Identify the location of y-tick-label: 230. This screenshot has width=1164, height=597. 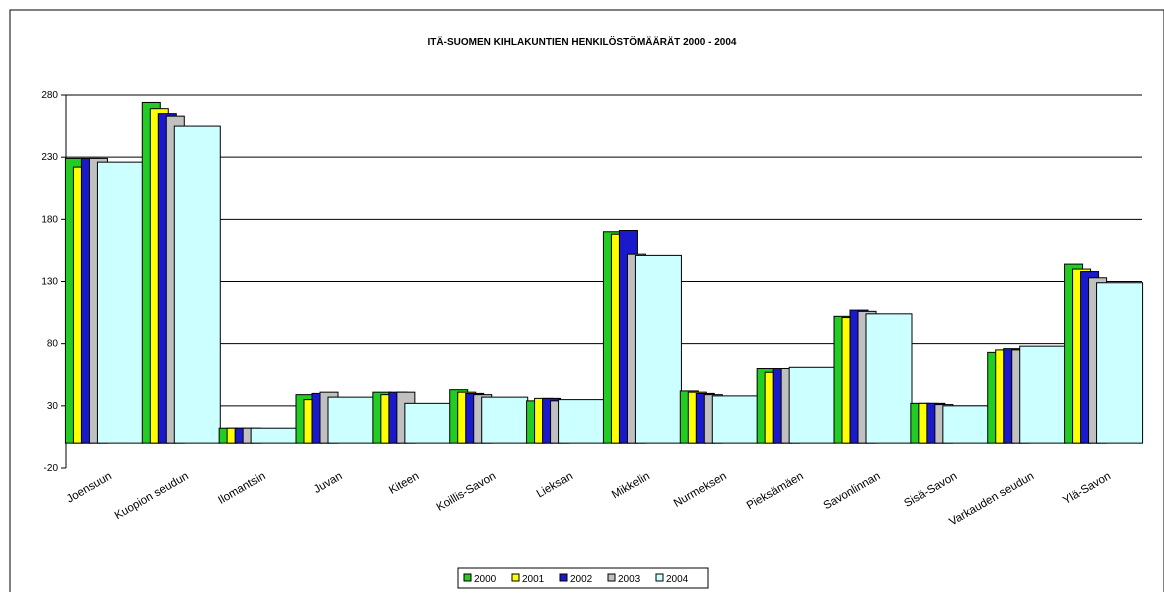
(49, 157).